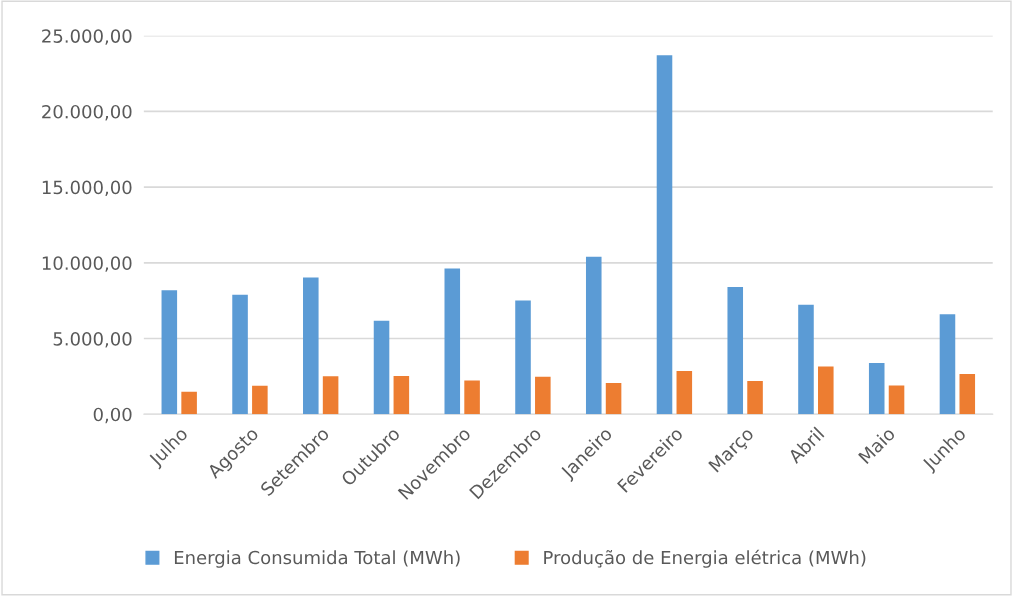 The width and height of the screenshot is (1013, 596). I want to click on y-tick-label: 15.000,00, so click(87, 188).